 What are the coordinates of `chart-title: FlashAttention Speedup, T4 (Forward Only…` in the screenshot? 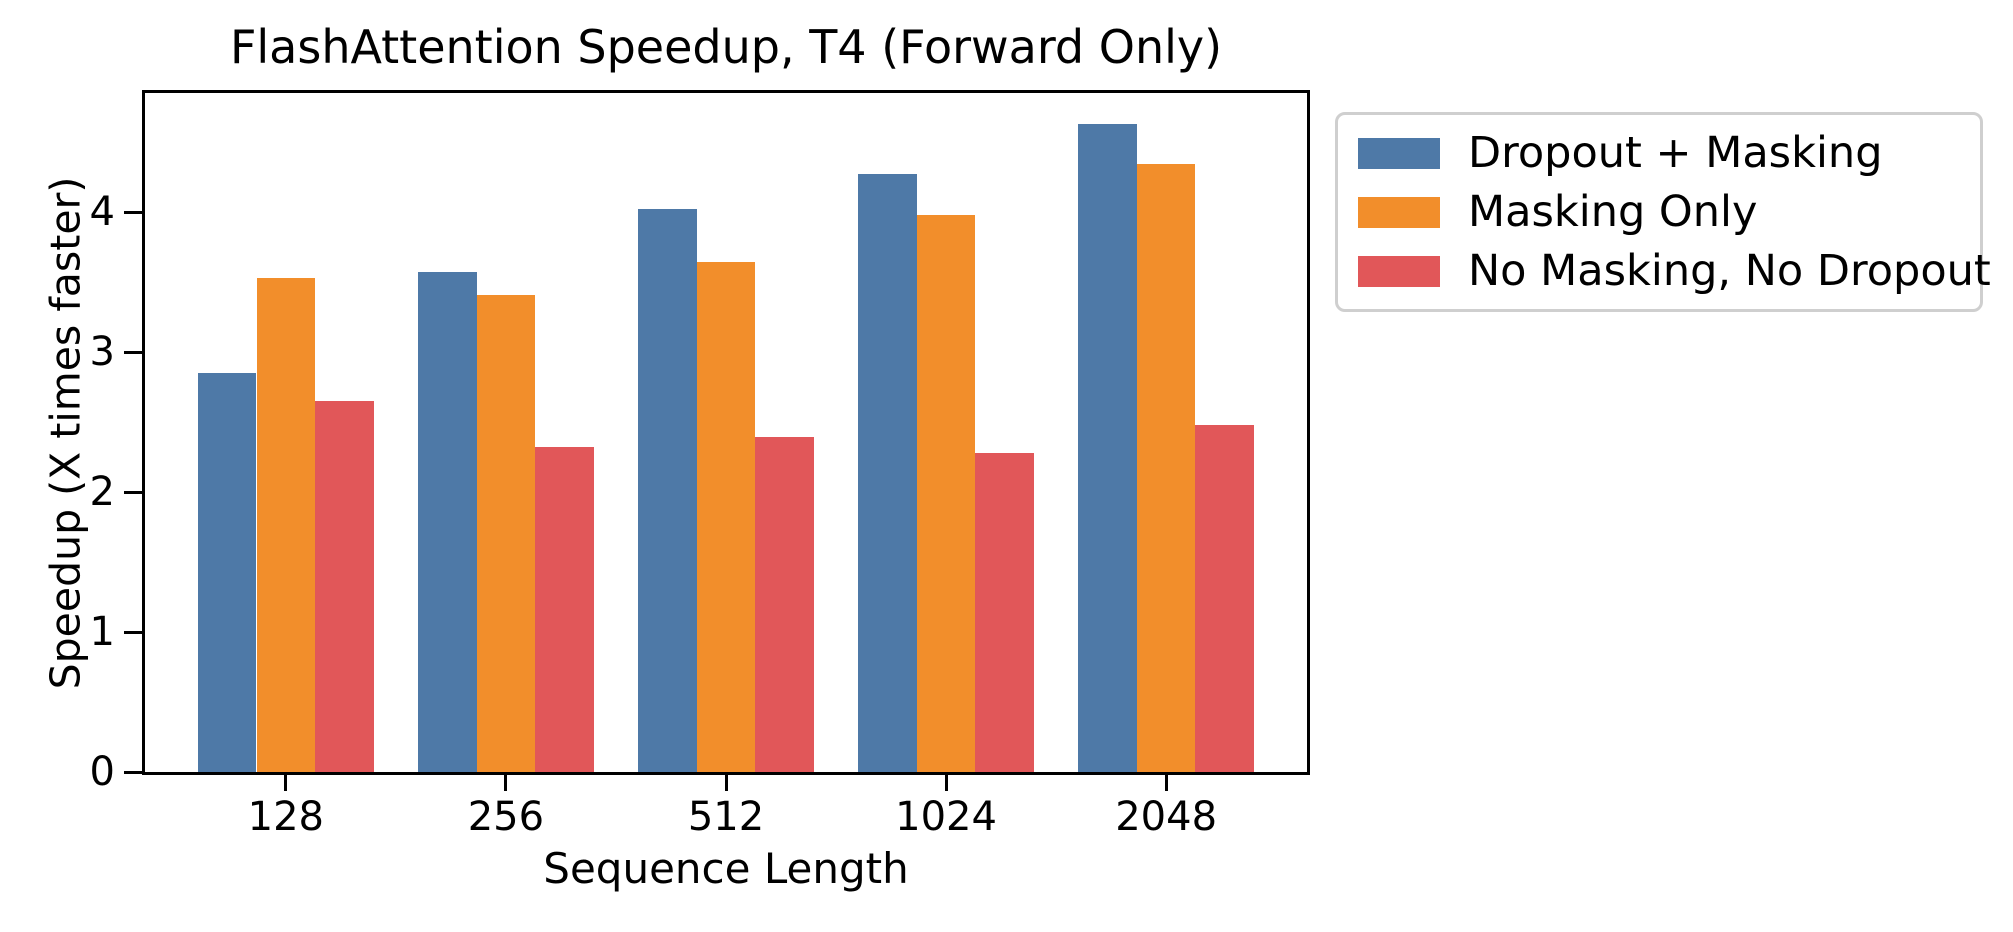 It's located at (726, 47).